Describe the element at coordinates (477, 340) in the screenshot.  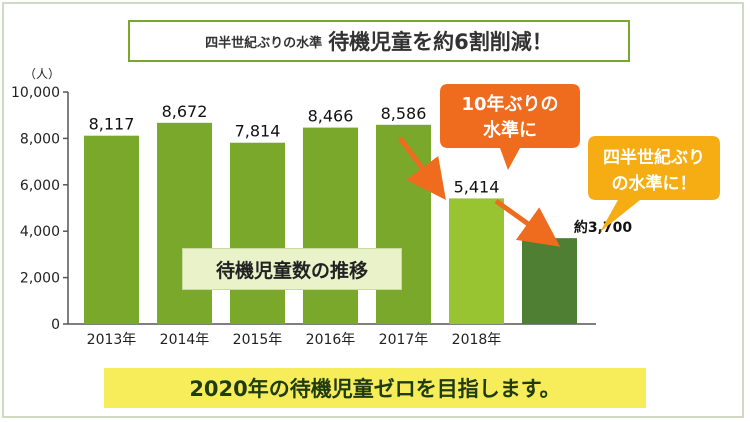
I see `x-tick-label: 2018年` at that location.